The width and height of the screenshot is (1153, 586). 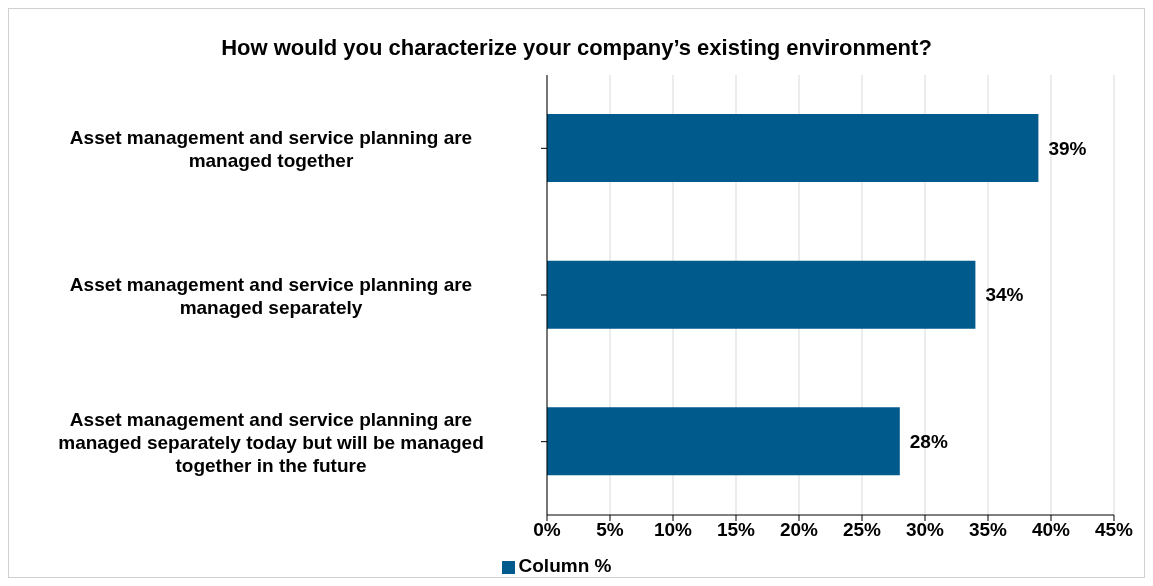 What do you see at coordinates (271, 442) in the screenshot?
I see `y-tick-label: Asset management and service planning are managed separately today but will be managed together in the future` at bounding box center [271, 442].